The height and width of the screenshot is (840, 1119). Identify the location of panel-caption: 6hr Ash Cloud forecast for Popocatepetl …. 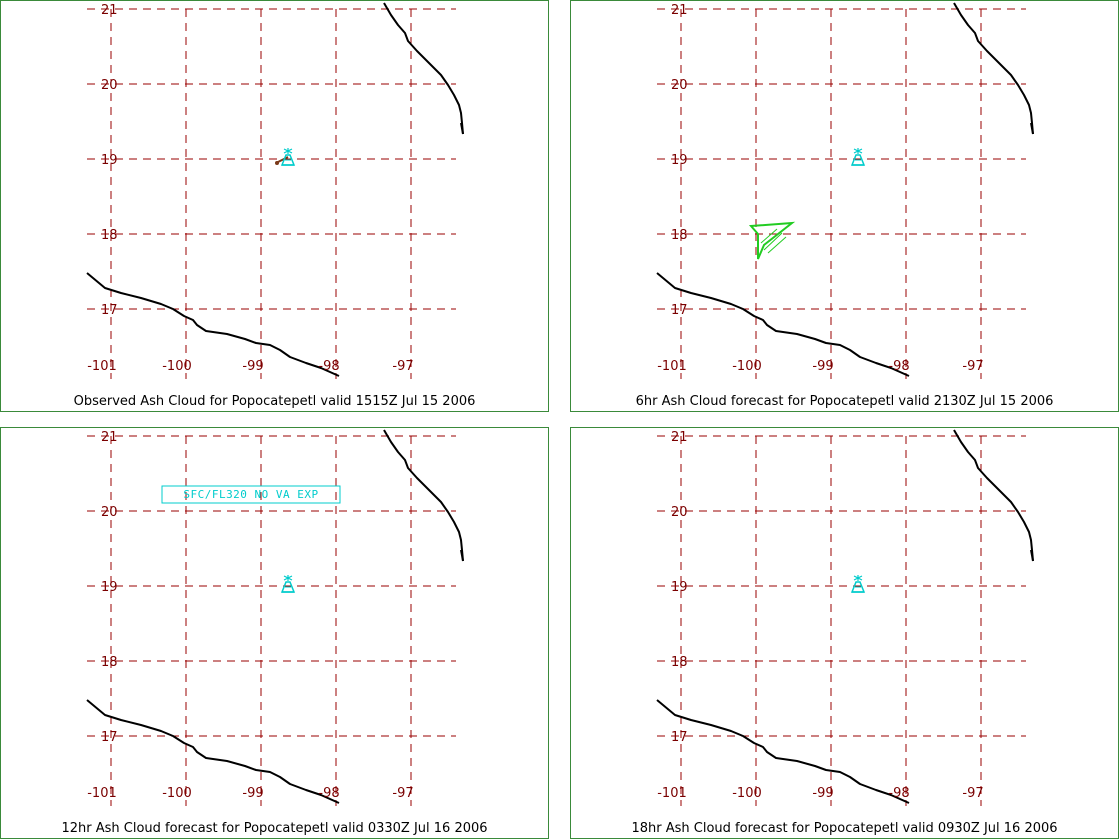
(844, 401).